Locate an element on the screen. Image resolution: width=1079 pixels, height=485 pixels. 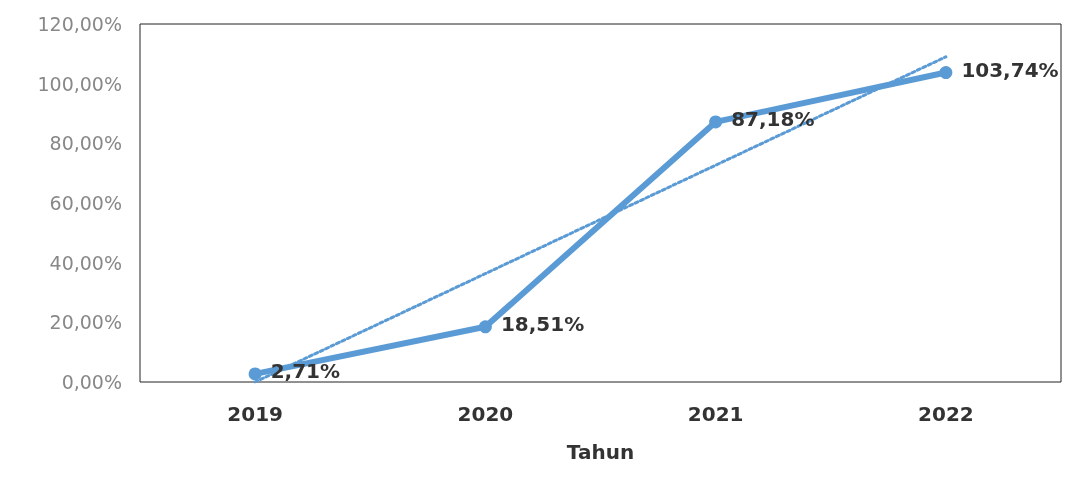
y-tick-label: 120,00% is located at coordinates (79, 24).